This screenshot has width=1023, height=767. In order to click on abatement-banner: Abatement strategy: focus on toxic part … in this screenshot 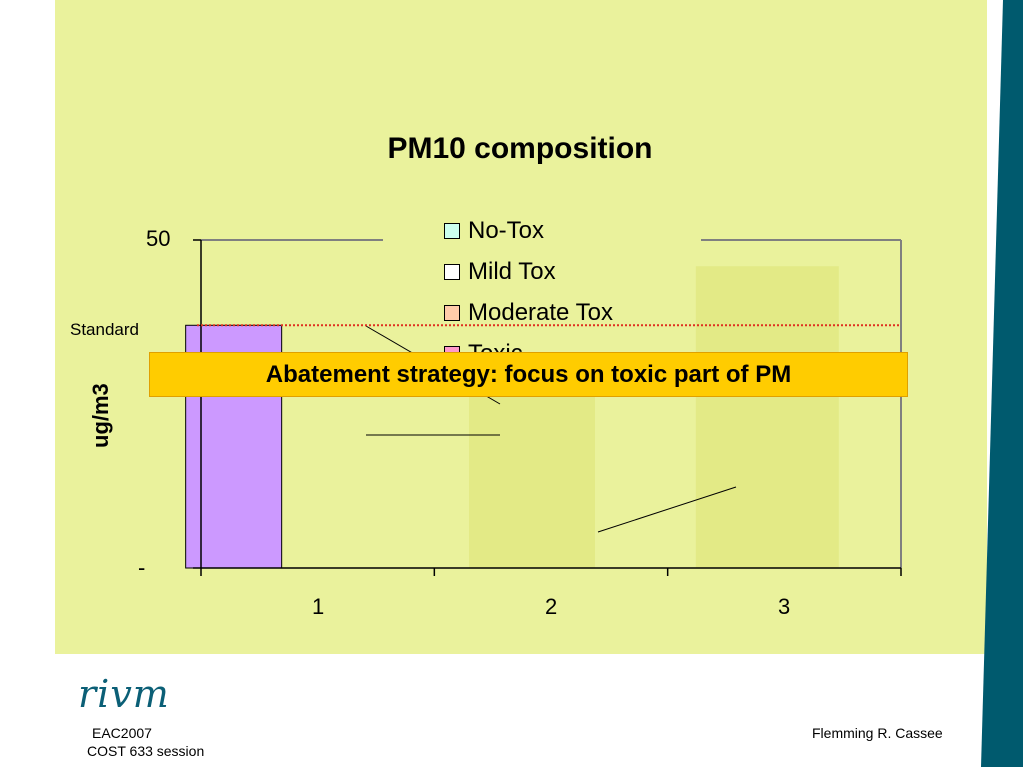, I will do `click(528, 374)`.